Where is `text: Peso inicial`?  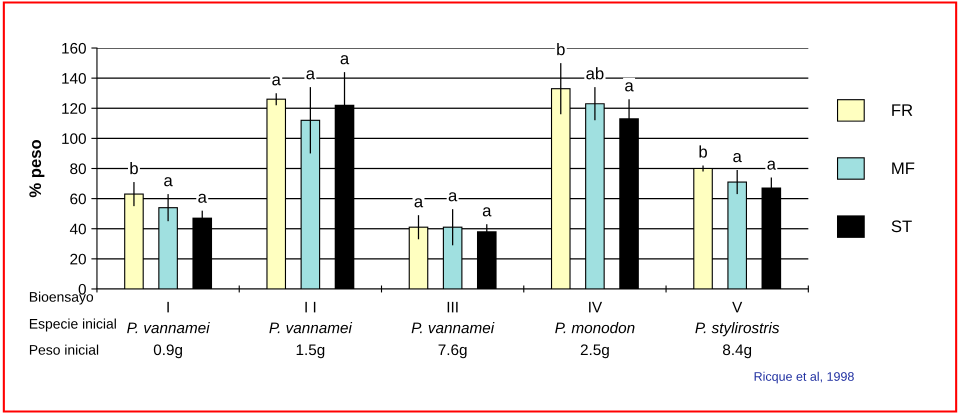 text: Peso inicial is located at coordinates (64, 349).